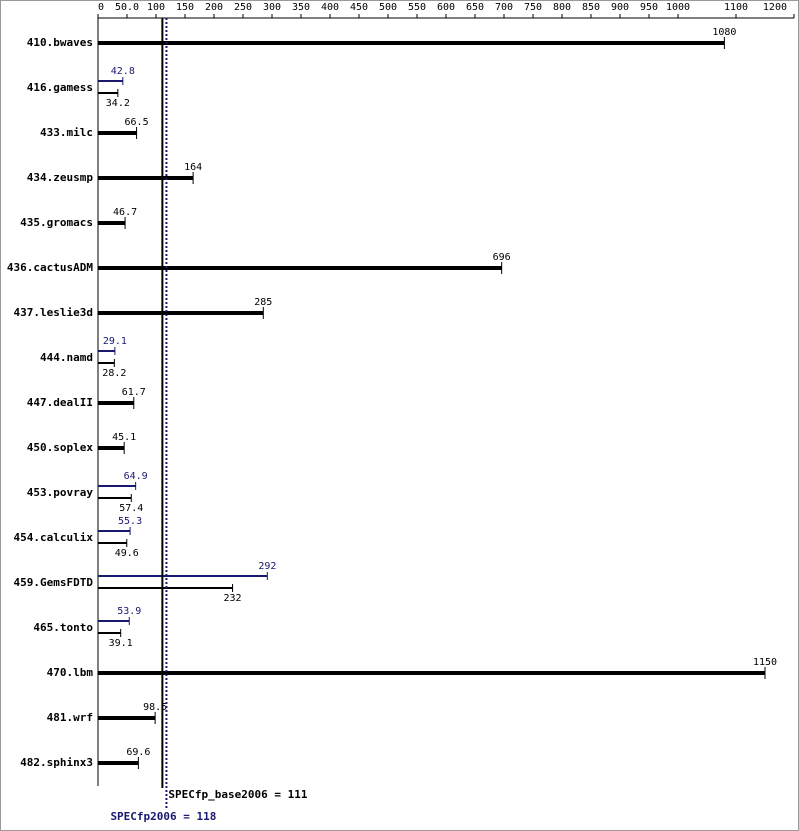 The image size is (799, 831). What do you see at coordinates (263, 302) in the screenshot?
I see `value-label: 285` at bounding box center [263, 302].